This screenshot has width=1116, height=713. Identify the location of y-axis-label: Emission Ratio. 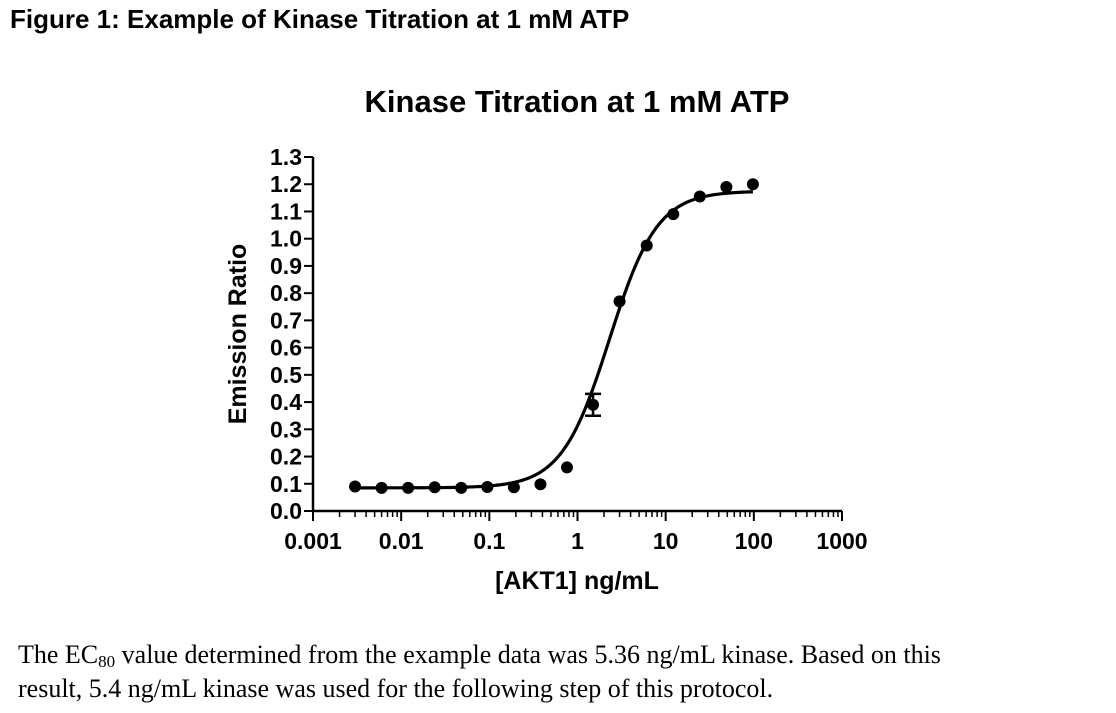
(238, 334).